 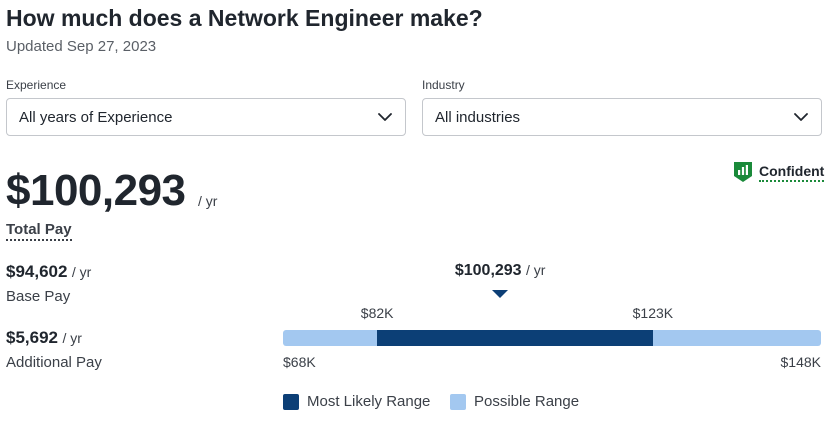 I want to click on base-pay-unit: / yr, so click(x=81, y=272).